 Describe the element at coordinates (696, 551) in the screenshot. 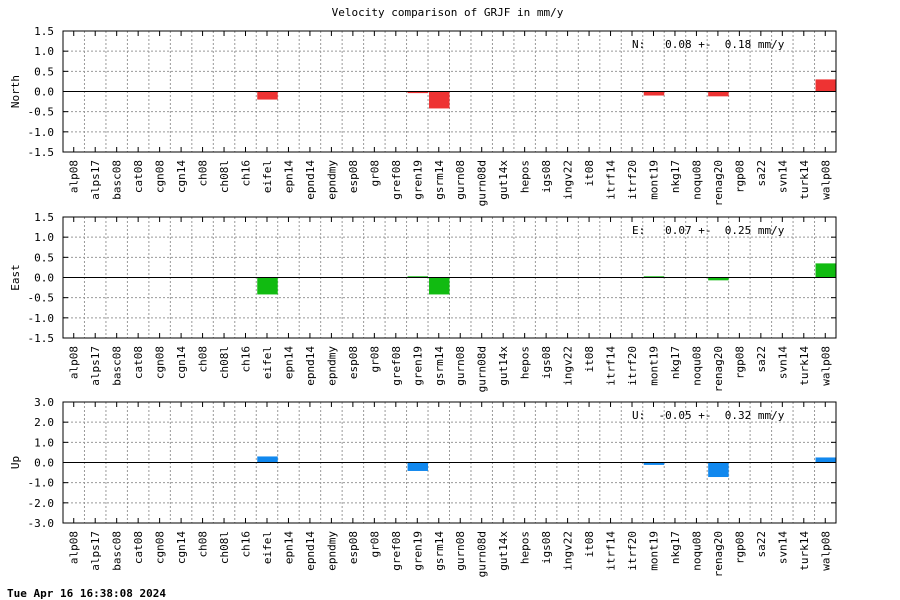

I see `x-tick-label: noqu08` at that location.